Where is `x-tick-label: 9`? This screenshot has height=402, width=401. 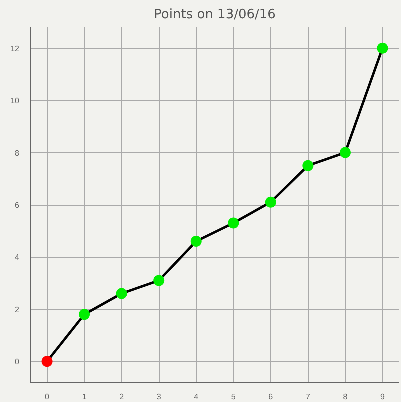
x-tick-label: 9 is located at coordinates (383, 397).